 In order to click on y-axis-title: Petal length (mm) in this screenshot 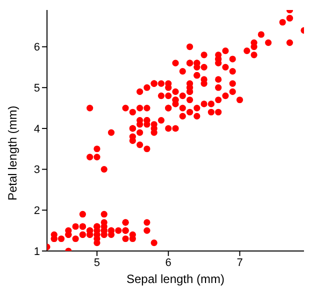, I will do `click(12, 153)`.